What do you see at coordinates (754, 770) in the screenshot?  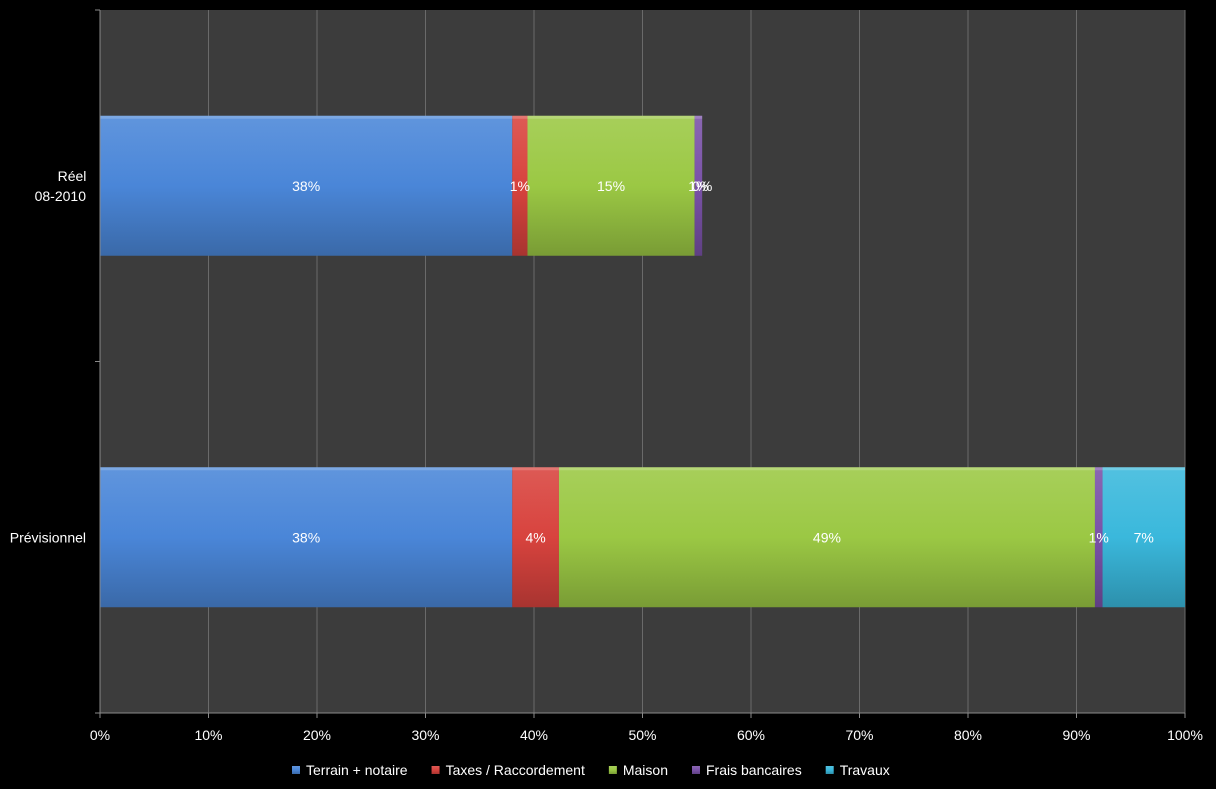 I see `legend-label: Frais bancaires` at bounding box center [754, 770].